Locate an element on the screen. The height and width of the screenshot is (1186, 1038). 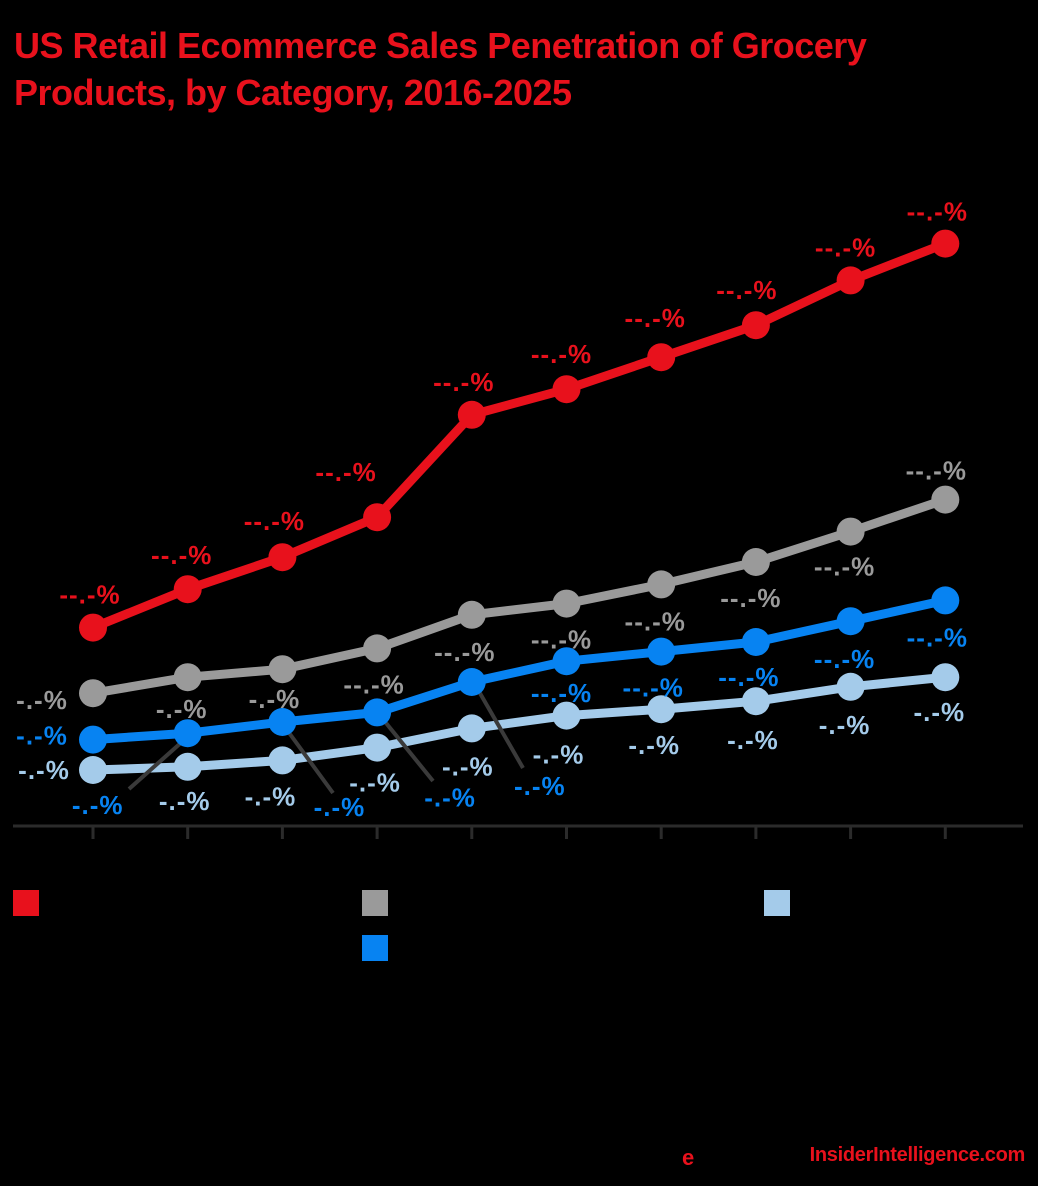
legend-swatch-blue is located at coordinates (375, 948).